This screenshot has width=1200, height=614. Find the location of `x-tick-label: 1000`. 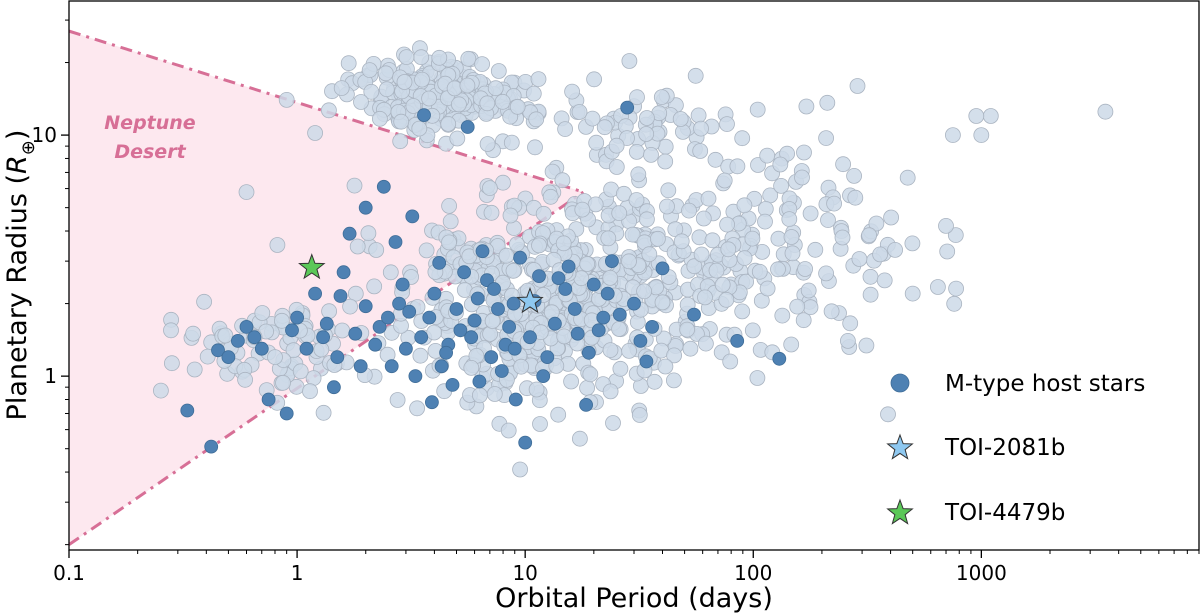

x-tick-label: 1000 is located at coordinates (981, 573).